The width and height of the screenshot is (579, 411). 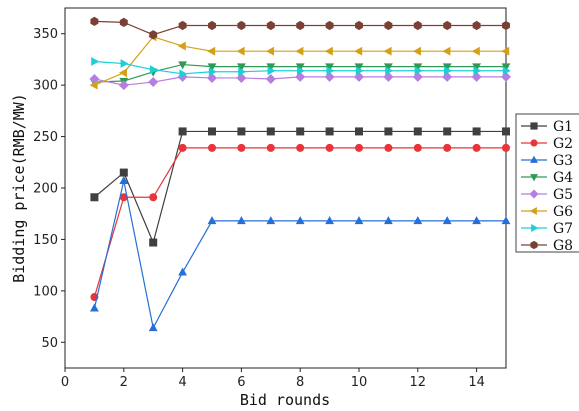 I want to click on x-axis-title: Bid rounds, so click(x=285, y=400).